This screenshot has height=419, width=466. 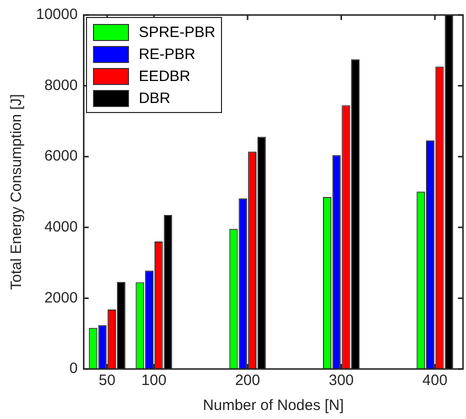 I want to click on y-tick-label: 10000, so click(x=57, y=15).